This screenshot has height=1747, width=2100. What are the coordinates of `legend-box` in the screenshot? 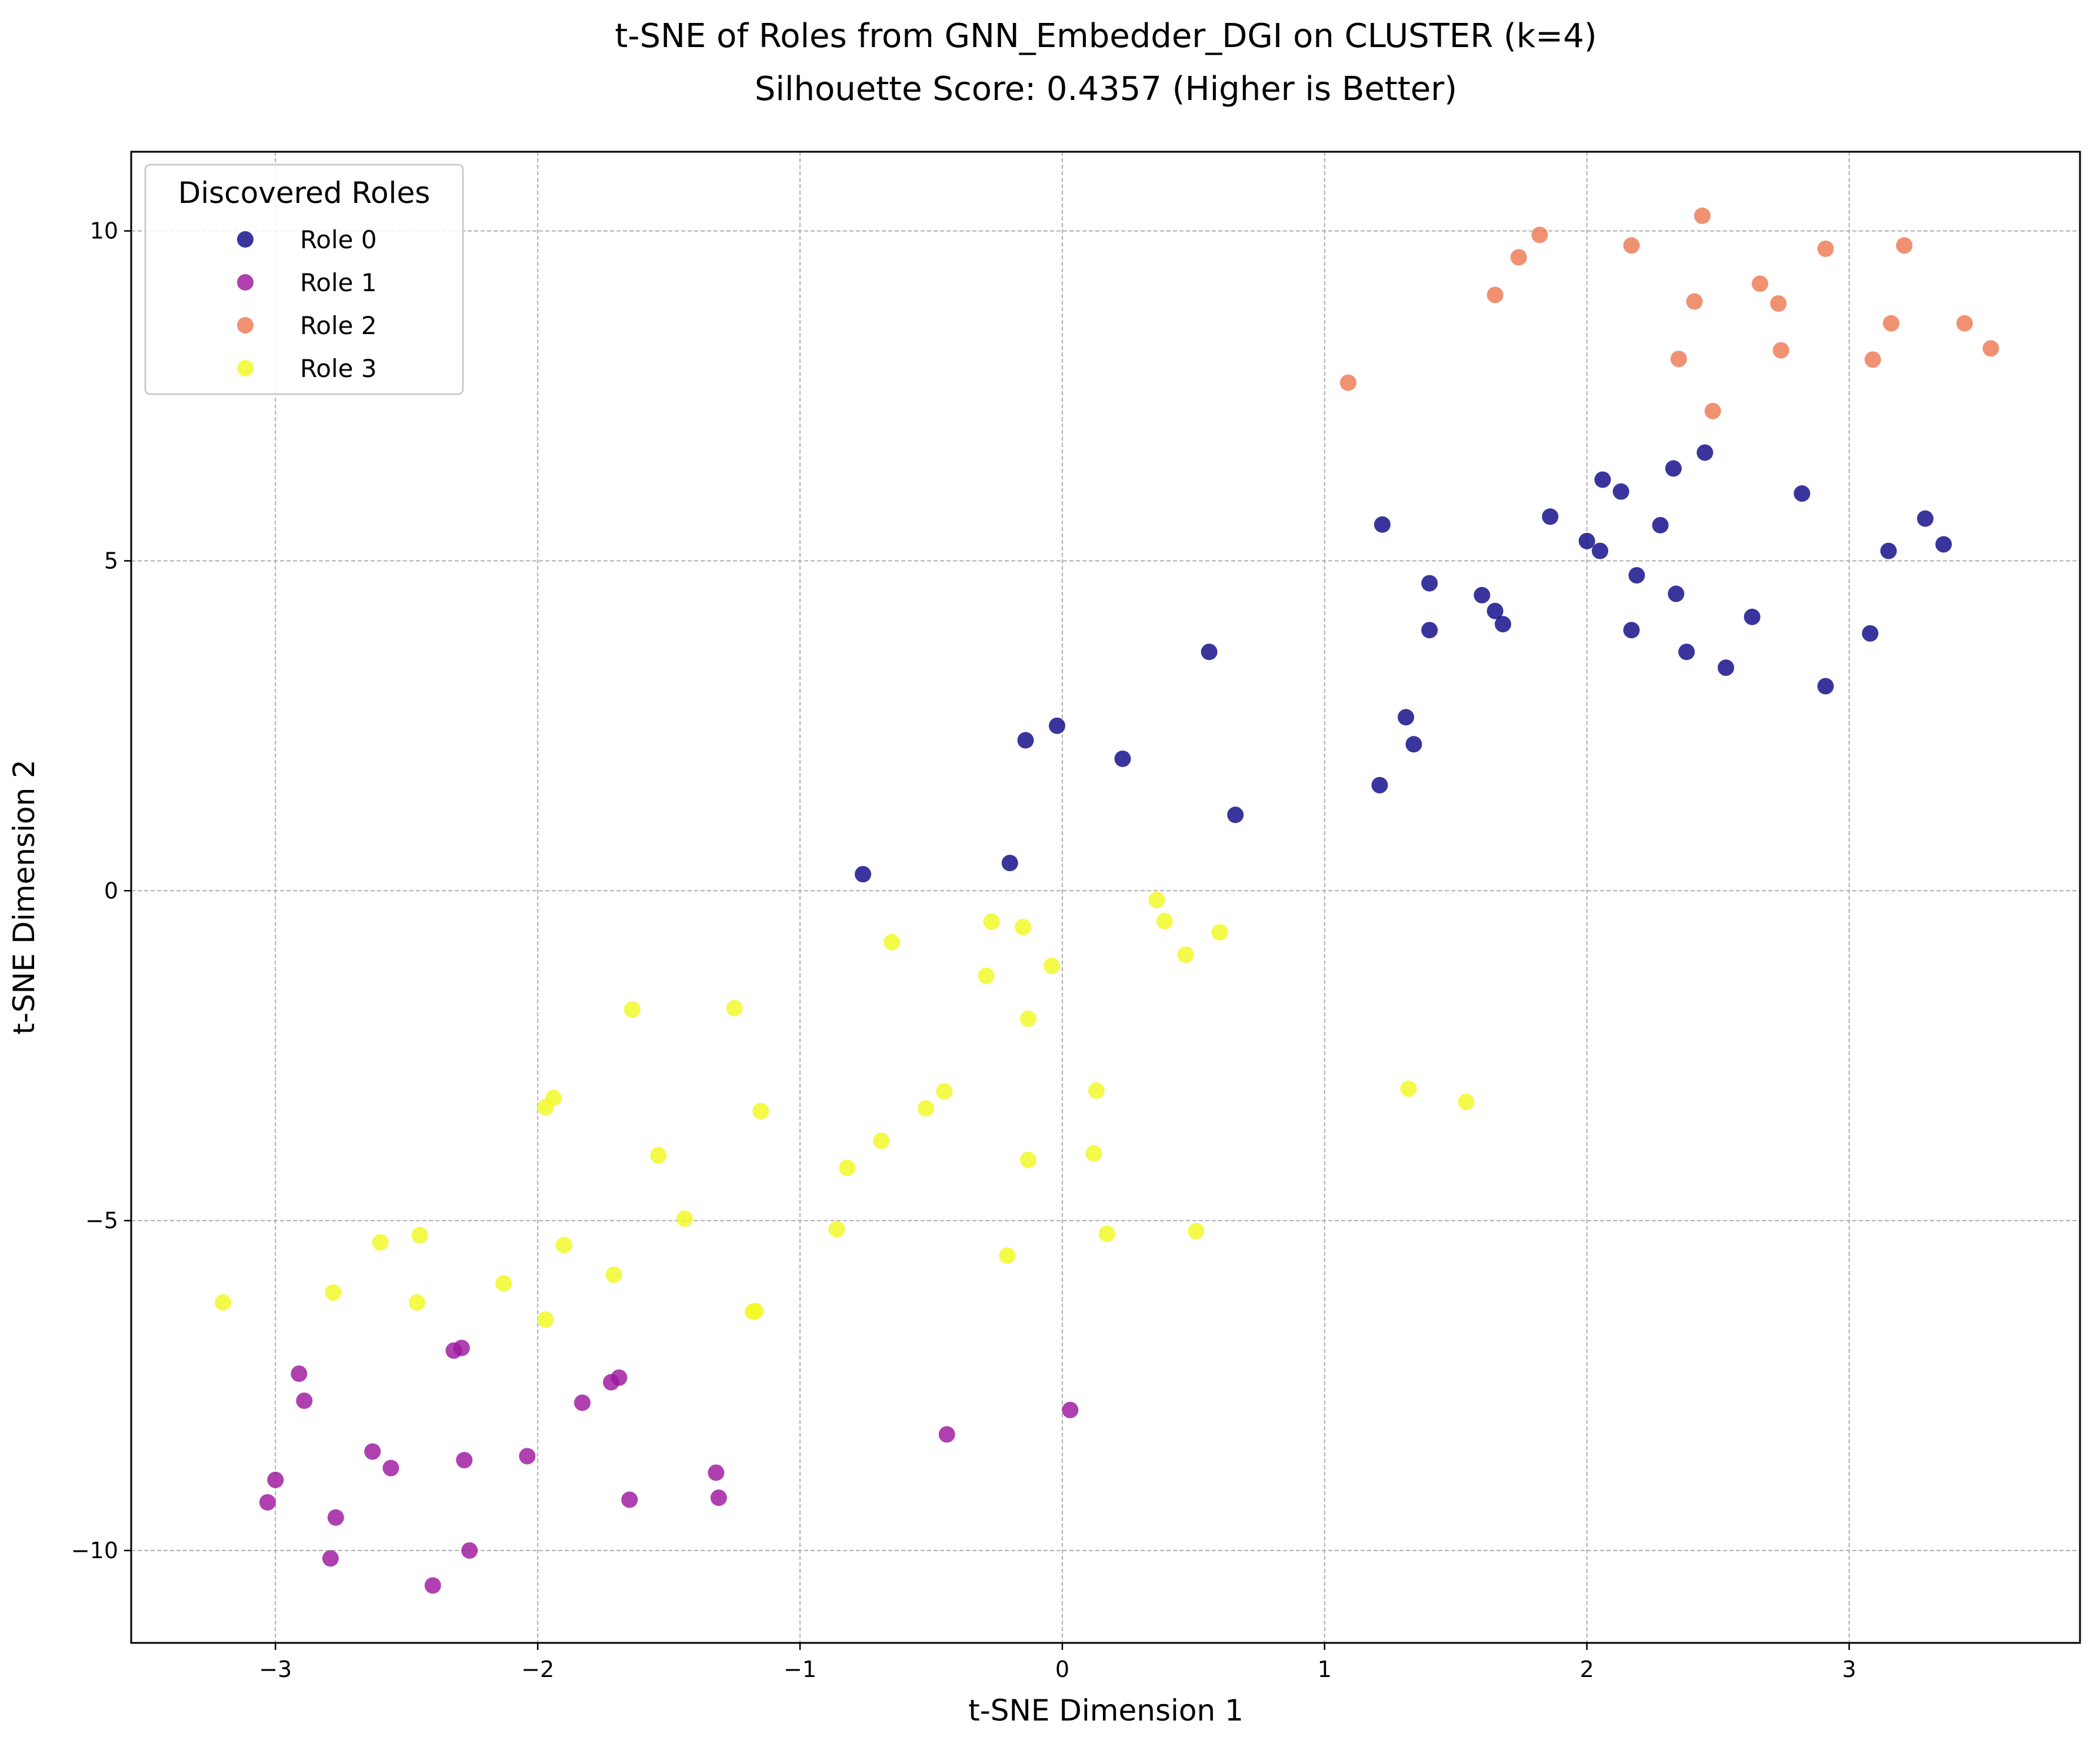 It's located at (304, 279).